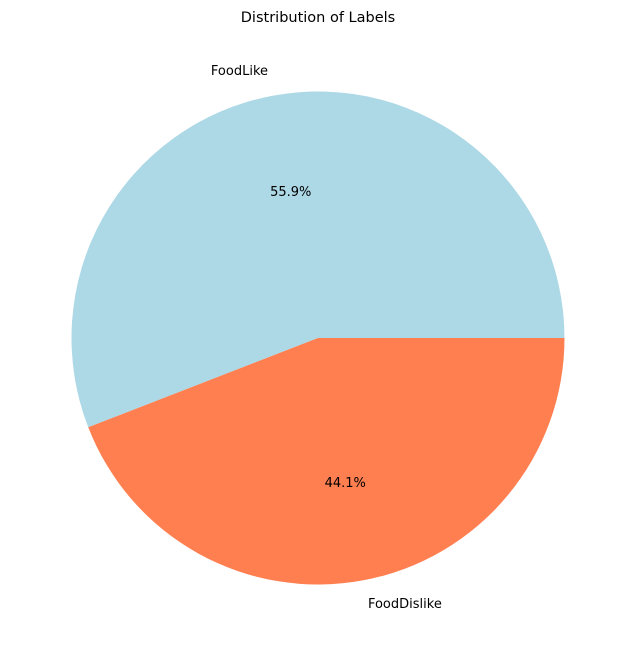 This screenshot has height=656, width=636. I want to click on slice-label-foodlike: FoodLike, so click(239, 71).